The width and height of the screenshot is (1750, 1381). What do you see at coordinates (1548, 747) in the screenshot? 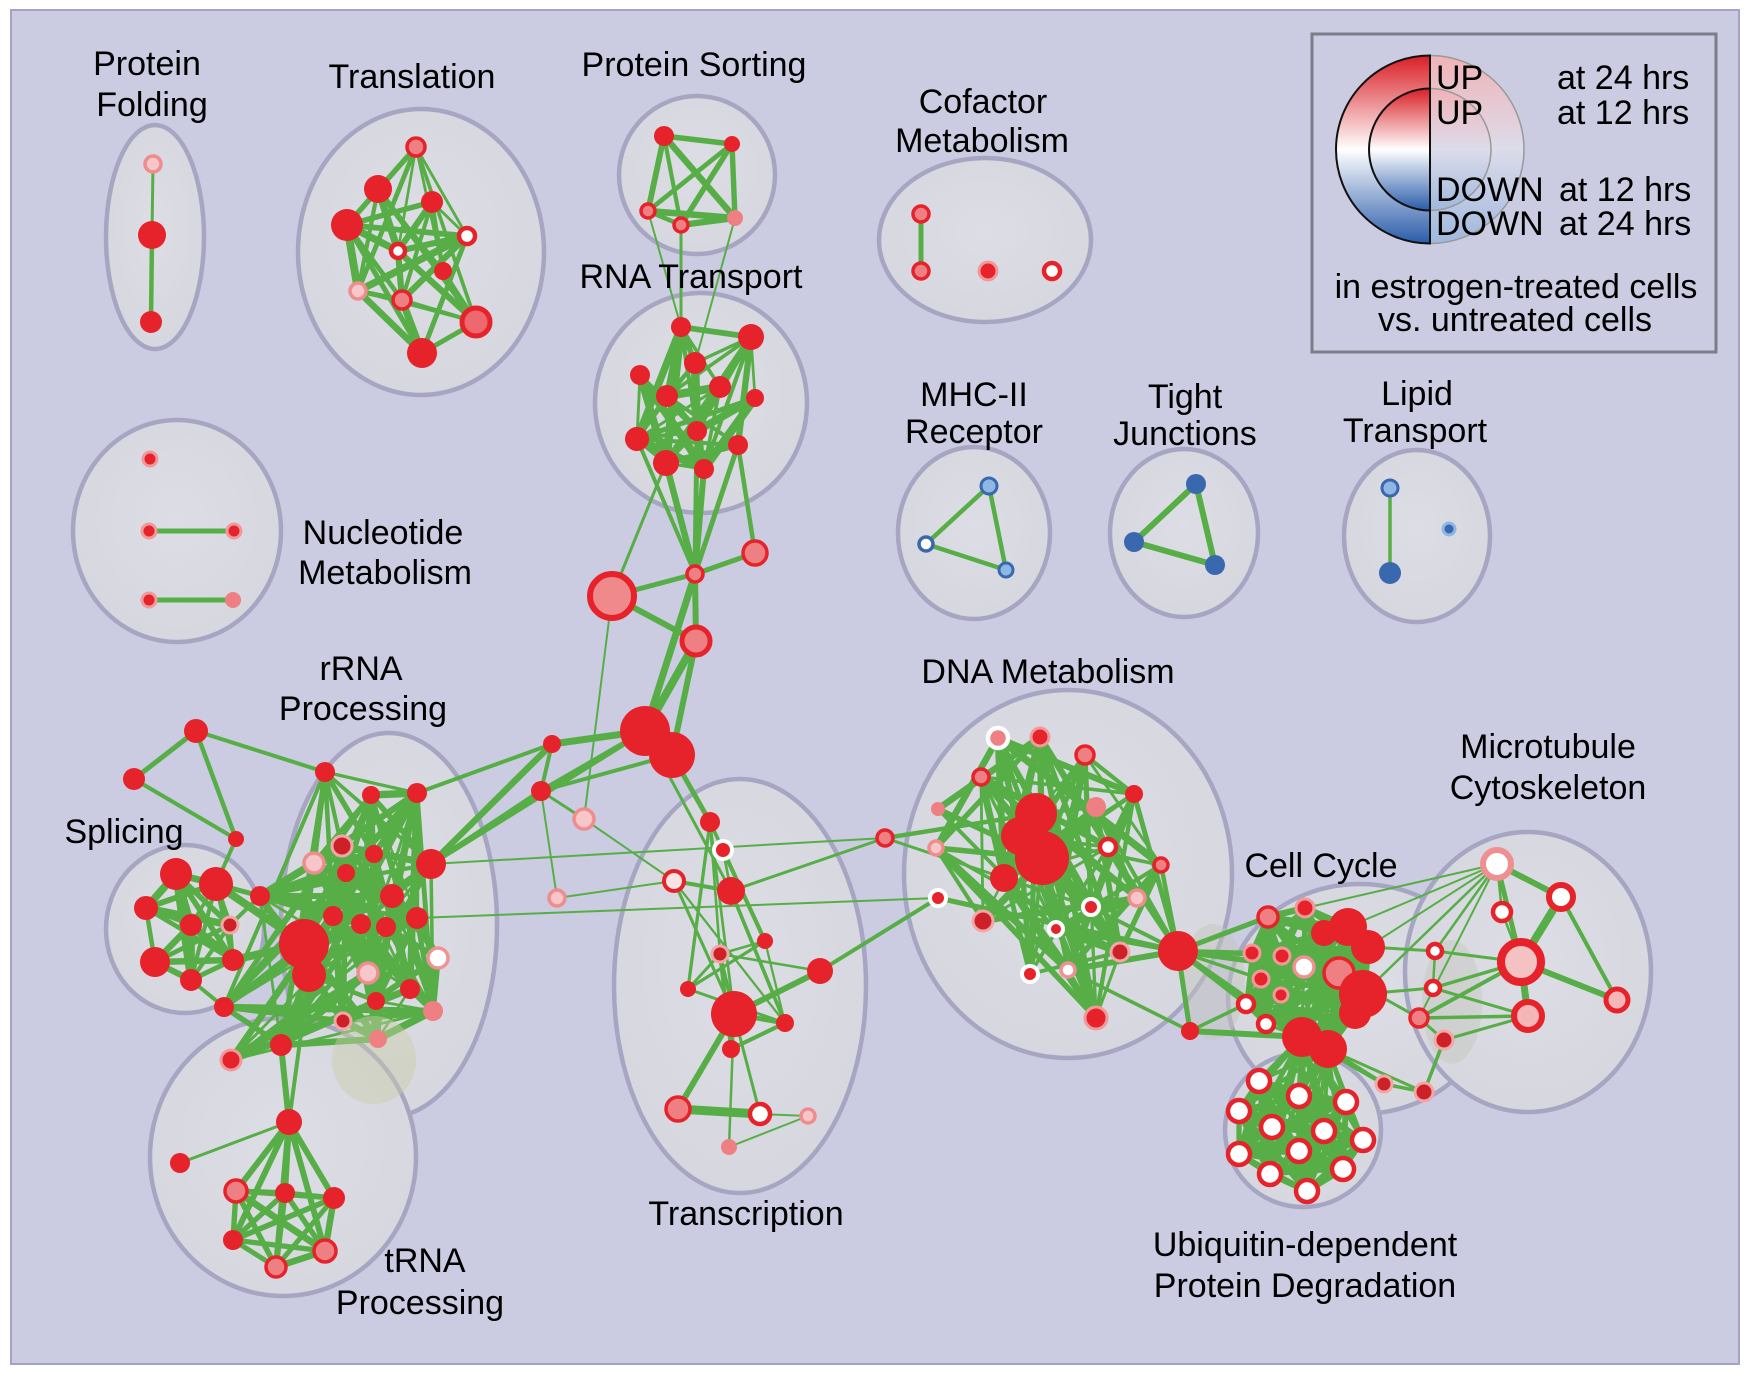
I see `svg-text: Microtubule` at bounding box center [1548, 747].